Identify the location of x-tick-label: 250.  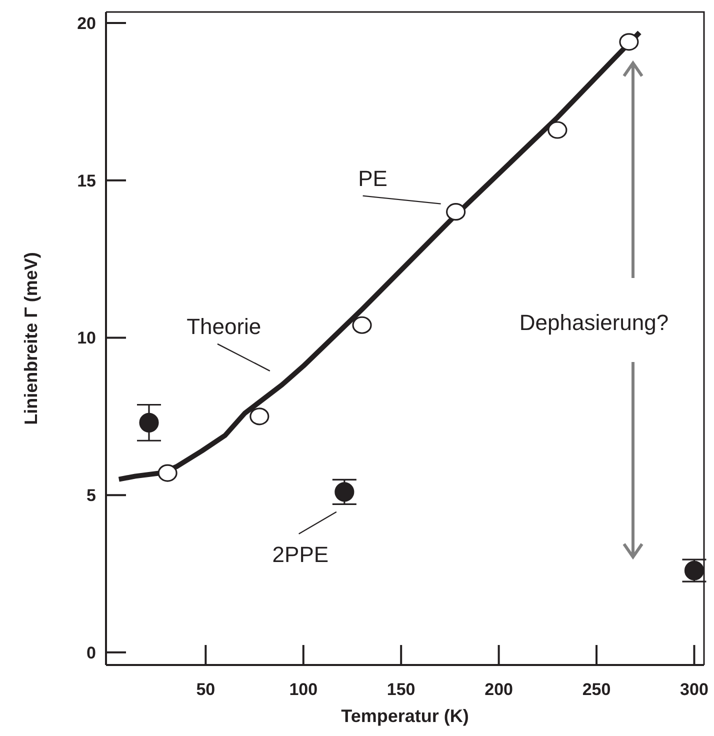
(596, 690).